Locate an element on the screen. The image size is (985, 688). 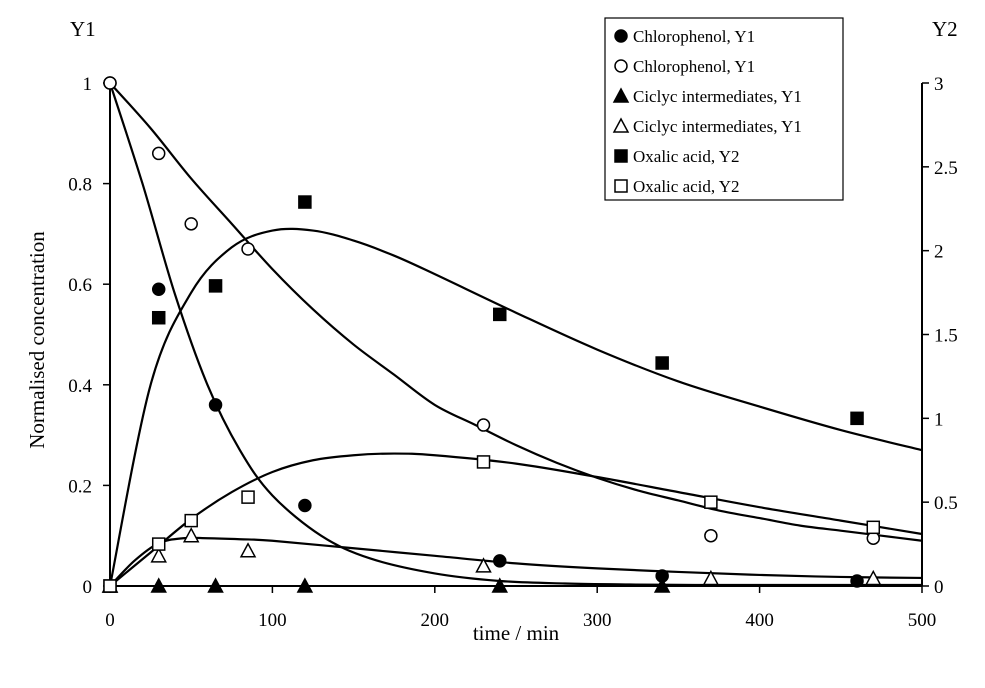
y2-tick-label: 0.5 is located at coordinates (946, 503).